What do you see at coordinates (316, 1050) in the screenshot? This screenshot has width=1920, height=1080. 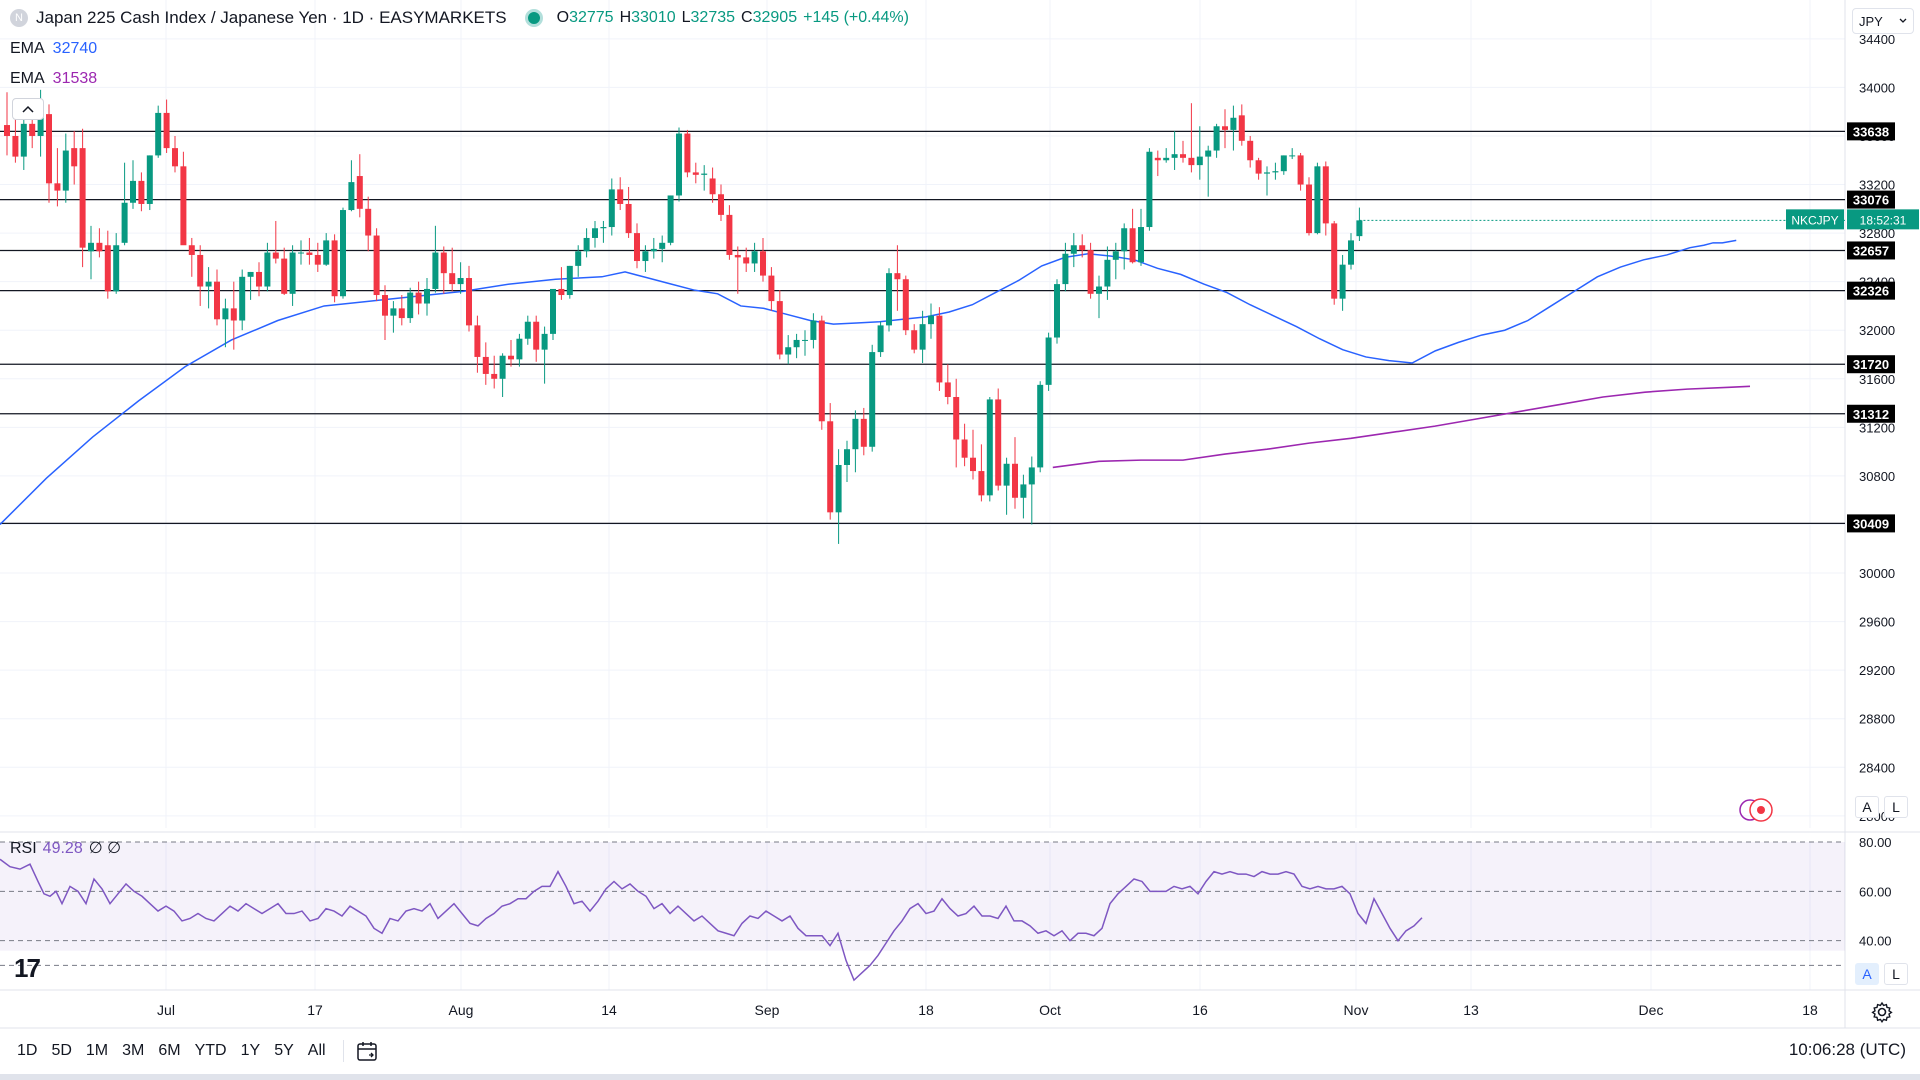 I see `range-all-button: All` at bounding box center [316, 1050].